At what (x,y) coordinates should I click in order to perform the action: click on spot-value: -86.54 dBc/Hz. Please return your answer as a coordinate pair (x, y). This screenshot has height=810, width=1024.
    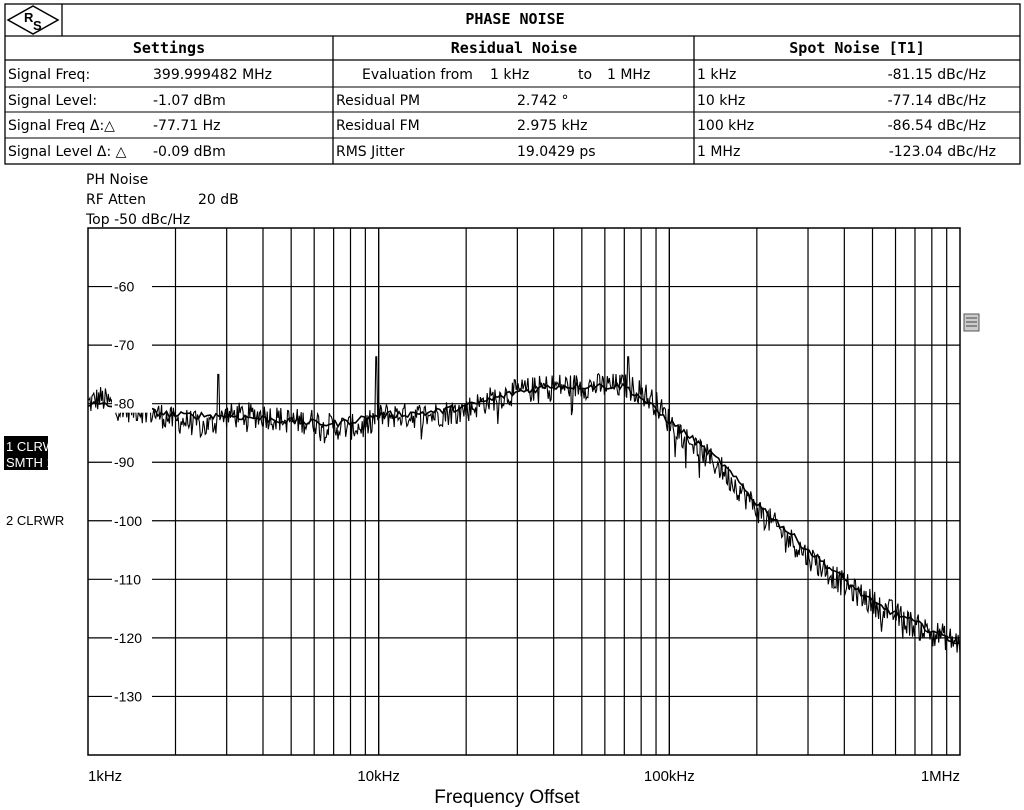
    Looking at the image, I should click on (937, 126).